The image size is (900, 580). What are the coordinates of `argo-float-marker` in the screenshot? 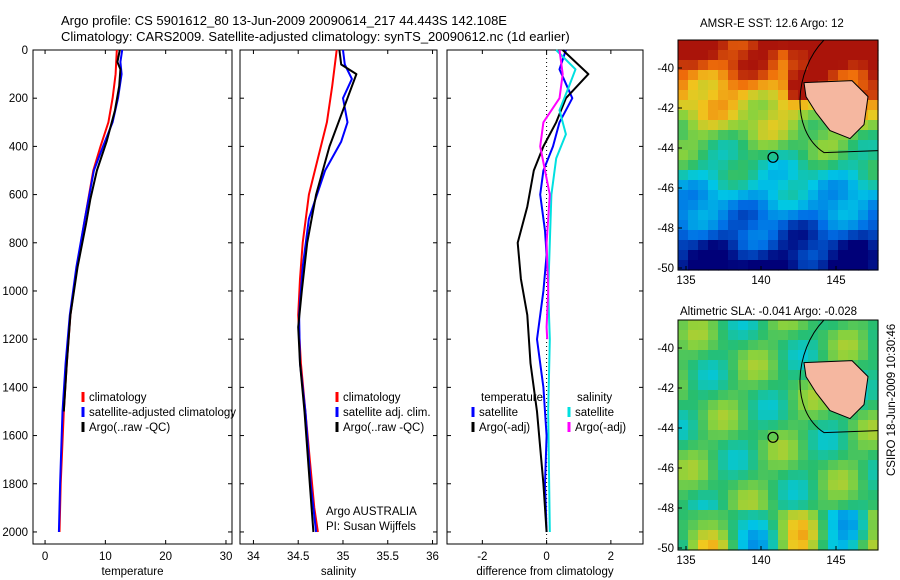 It's located at (773, 437).